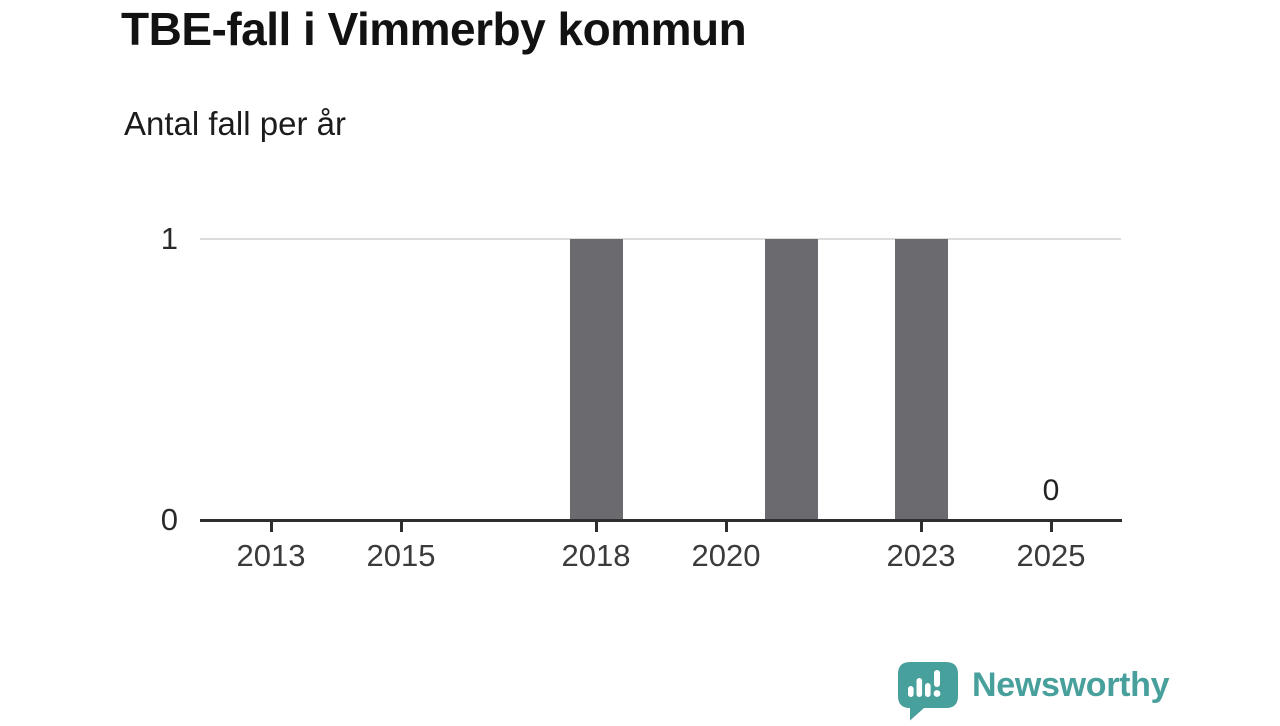  What do you see at coordinates (1051, 527) in the screenshot?
I see `x-tick-2025` at bounding box center [1051, 527].